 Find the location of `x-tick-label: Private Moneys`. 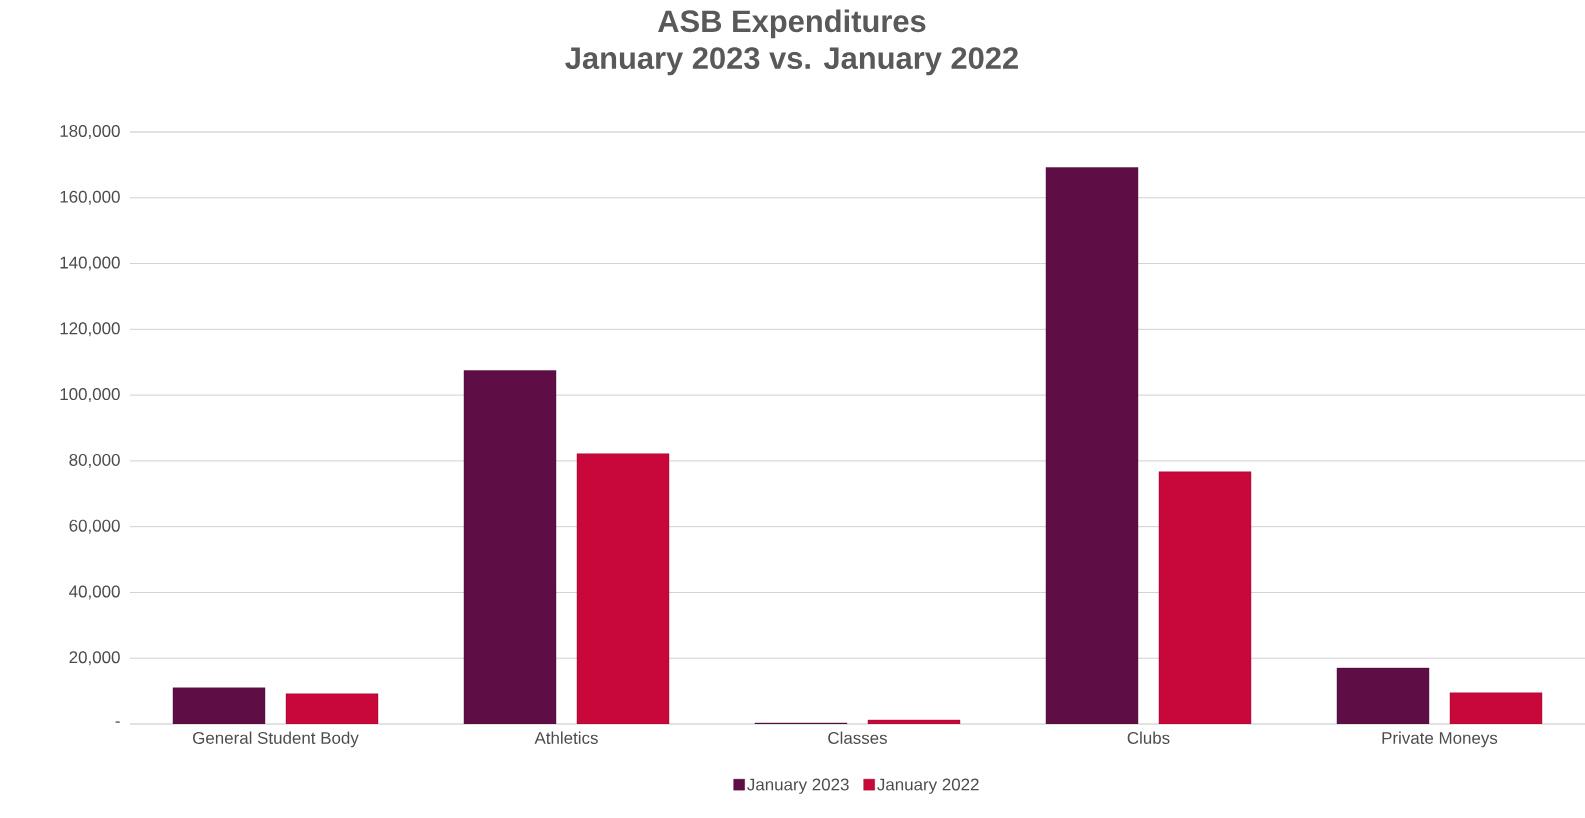

x-tick-label: Private Moneys is located at coordinates (1440, 739).